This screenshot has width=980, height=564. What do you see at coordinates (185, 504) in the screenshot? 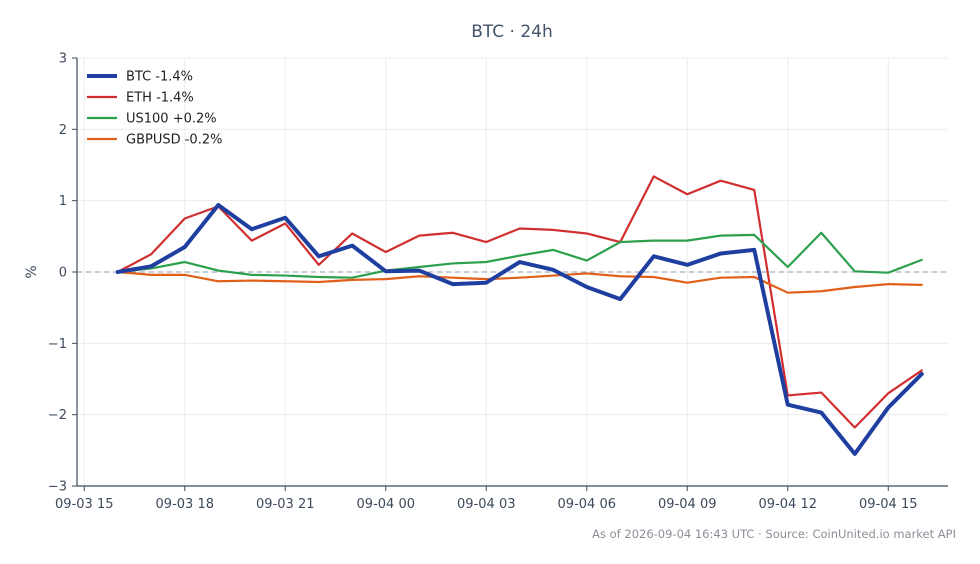
I see `x-tick-label: 09-03 18` at bounding box center [185, 504].